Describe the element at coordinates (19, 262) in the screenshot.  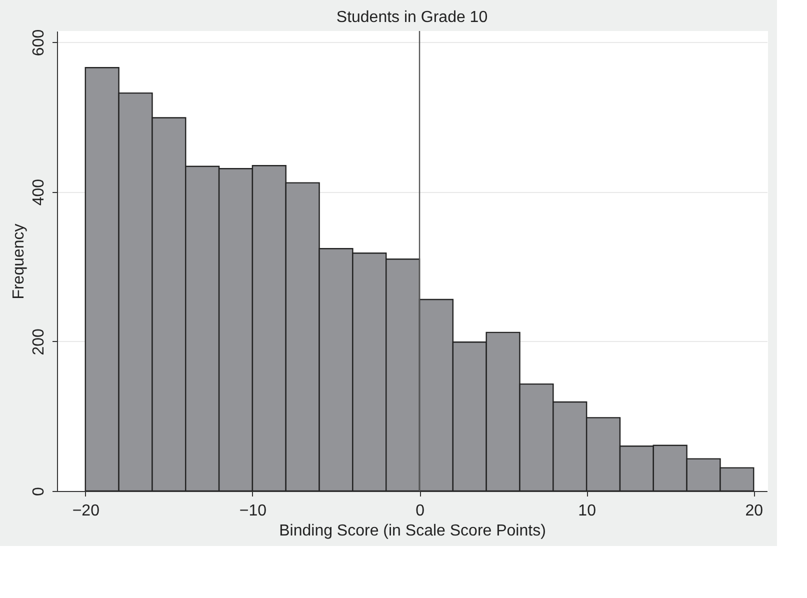
I see `y-axis-title: Frequency` at that location.